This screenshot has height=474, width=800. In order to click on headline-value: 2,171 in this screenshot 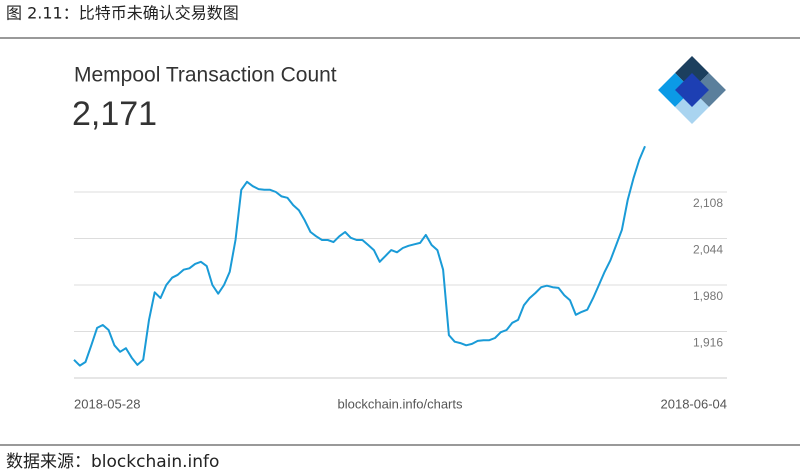, I will do `click(114, 114)`.